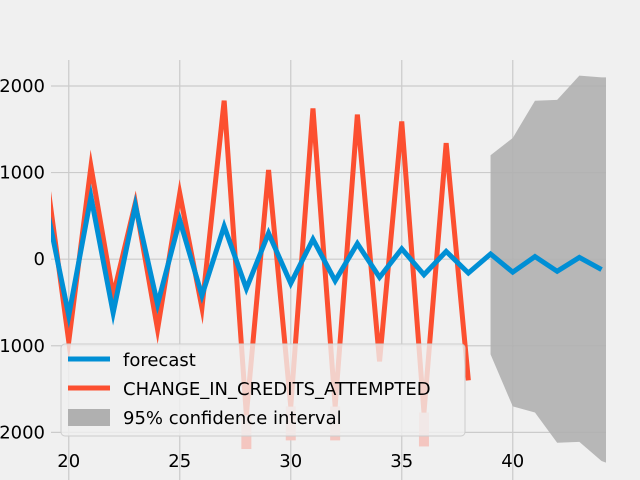 This screenshot has width=640, height=480. I want to click on legend-box, so click(263, 390).